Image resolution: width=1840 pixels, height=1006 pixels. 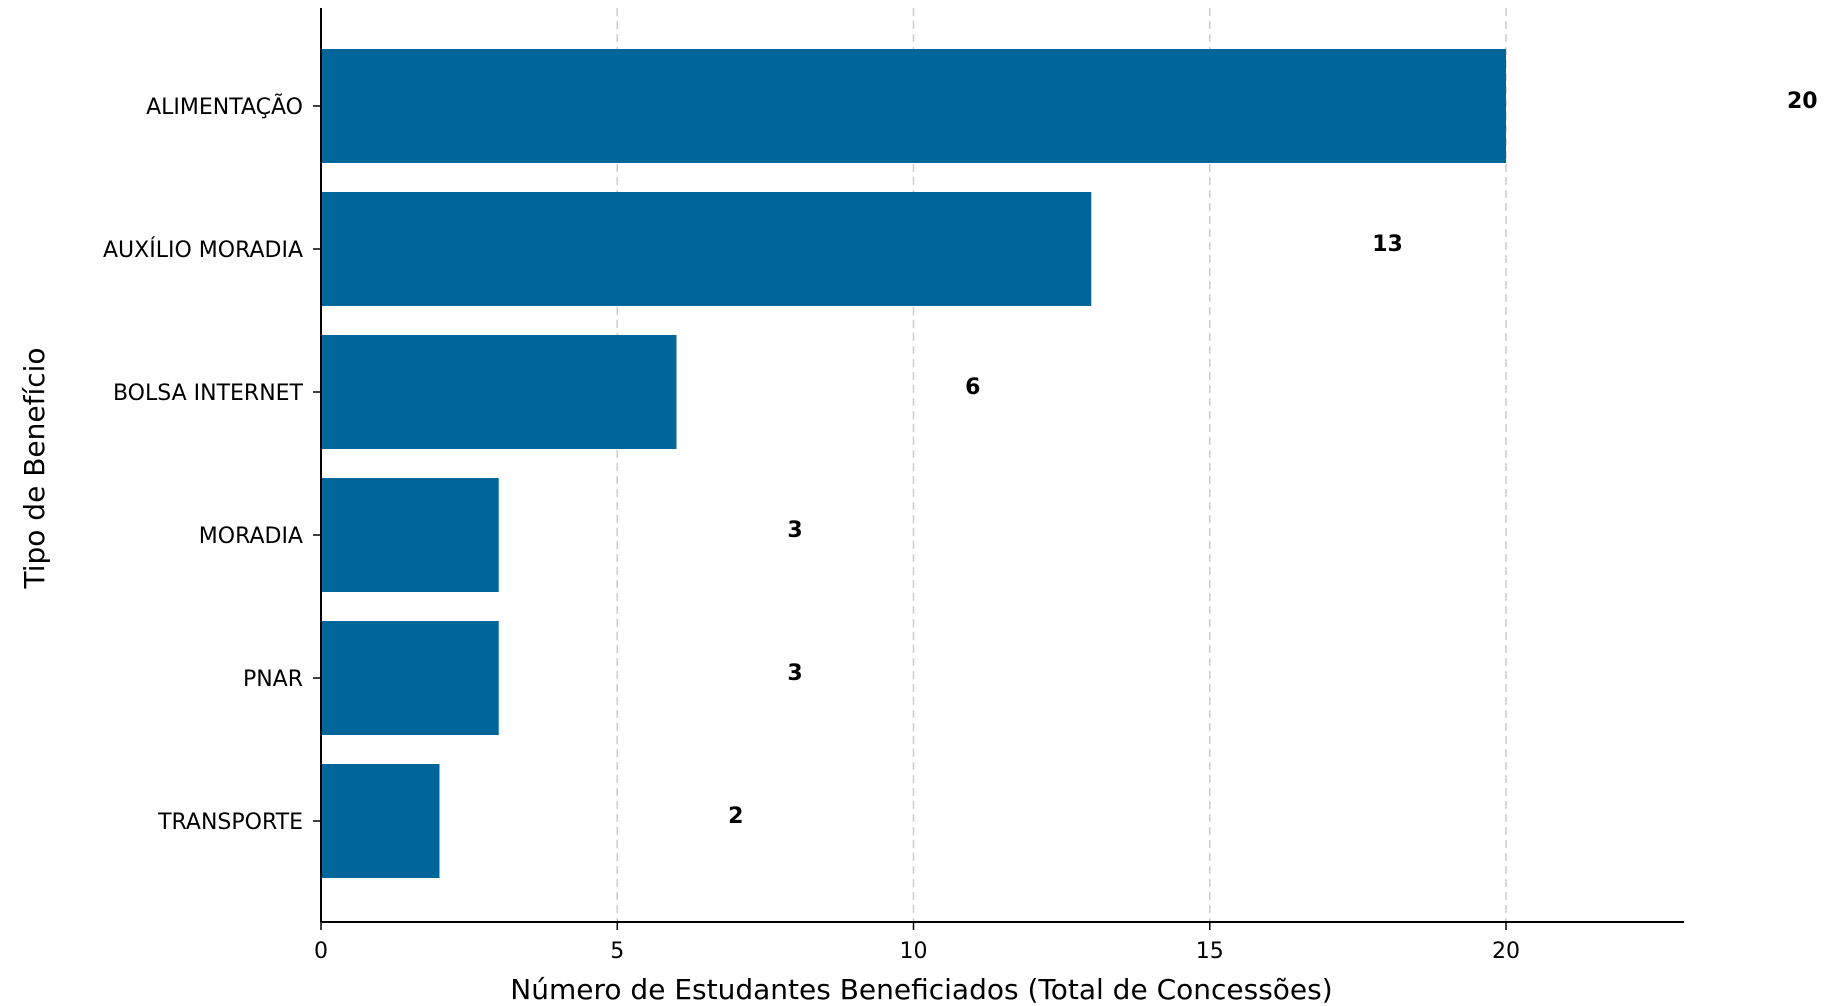 I want to click on x-ticks: 0 5 10 15 20, so click(x=917, y=943).